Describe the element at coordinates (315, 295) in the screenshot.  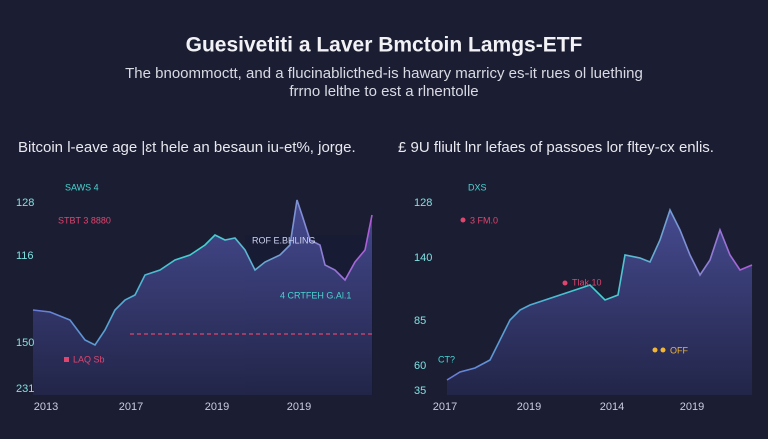
I see `annotation: 4 CRTFEH G.Al.1` at that location.